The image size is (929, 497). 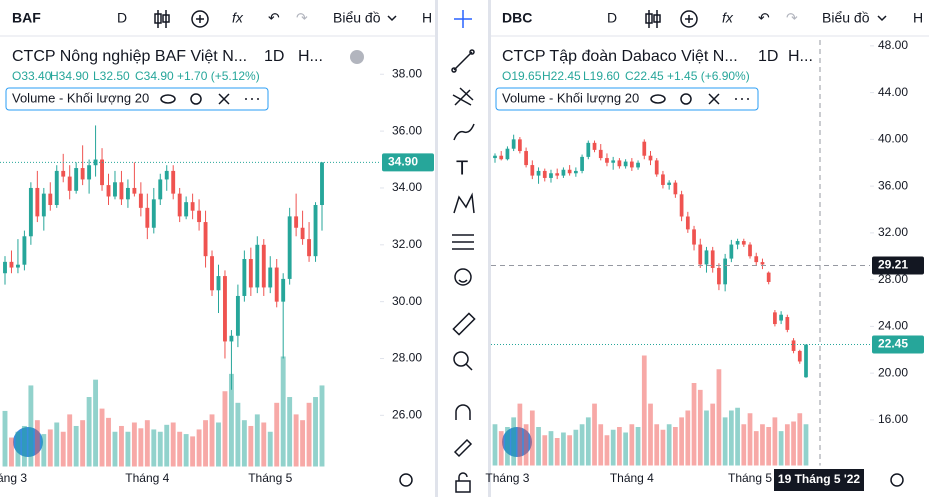 What do you see at coordinates (463, 448) in the screenshot?
I see `lock-draw-tool` at bounding box center [463, 448].